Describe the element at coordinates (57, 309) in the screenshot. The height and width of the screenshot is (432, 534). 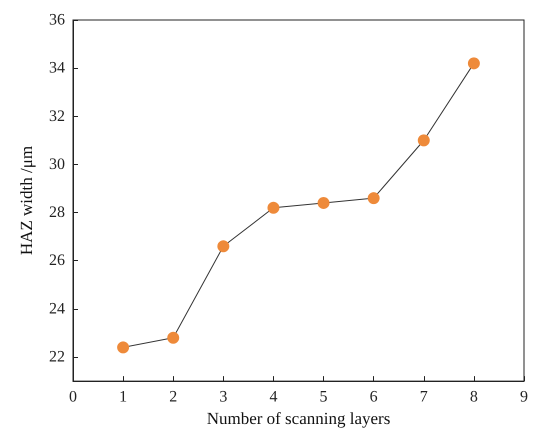
I see `y-tick-label: 24` at that location.